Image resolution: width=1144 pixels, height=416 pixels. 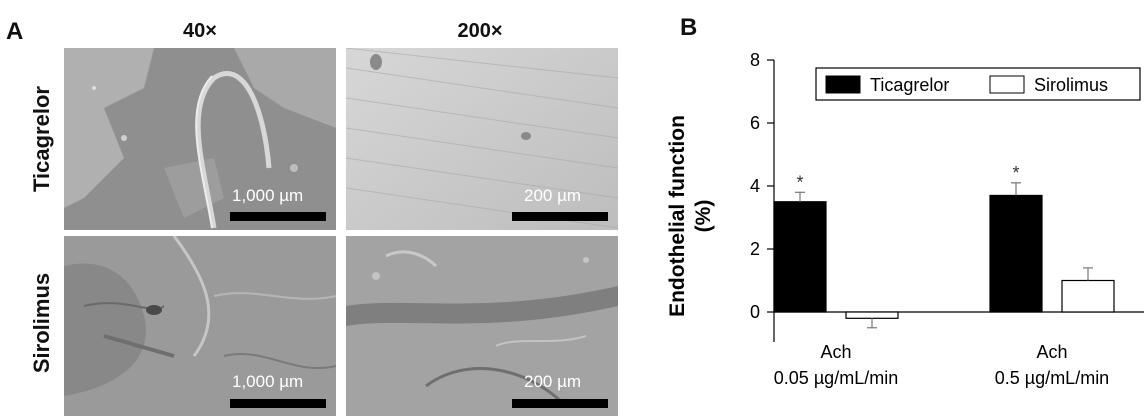 What do you see at coordinates (200, 31) in the screenshot?
I see `column-header-40x: 40×` at bounding box center [200, 31].